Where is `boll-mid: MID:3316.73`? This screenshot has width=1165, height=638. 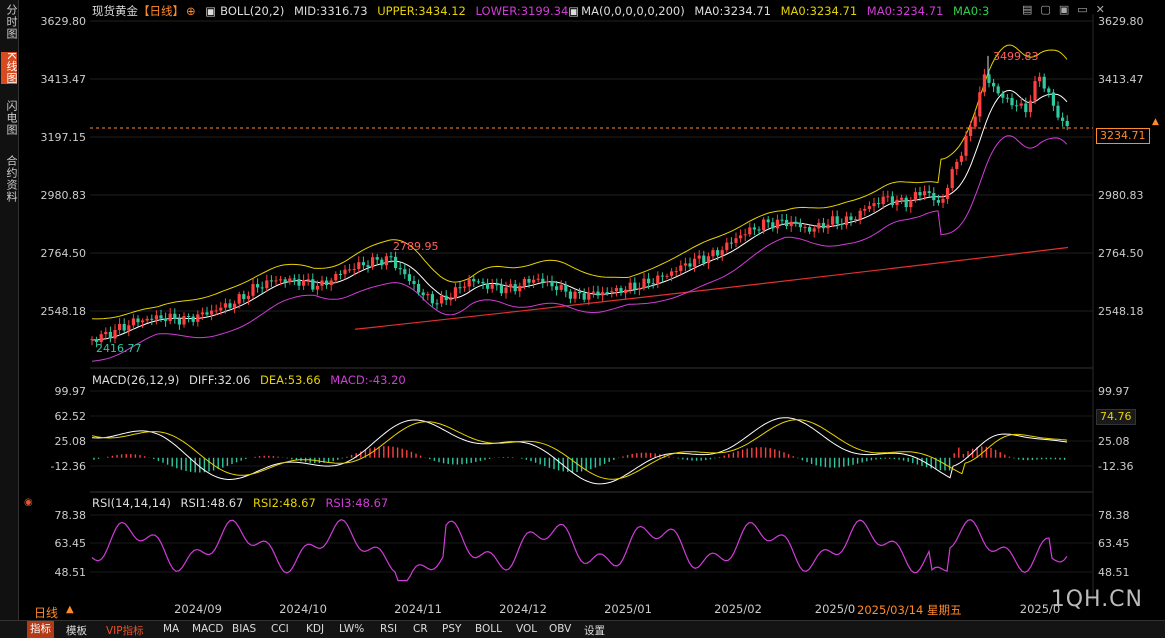 boll-mid: MID:3316.73 is located at coordinates (330, 11).